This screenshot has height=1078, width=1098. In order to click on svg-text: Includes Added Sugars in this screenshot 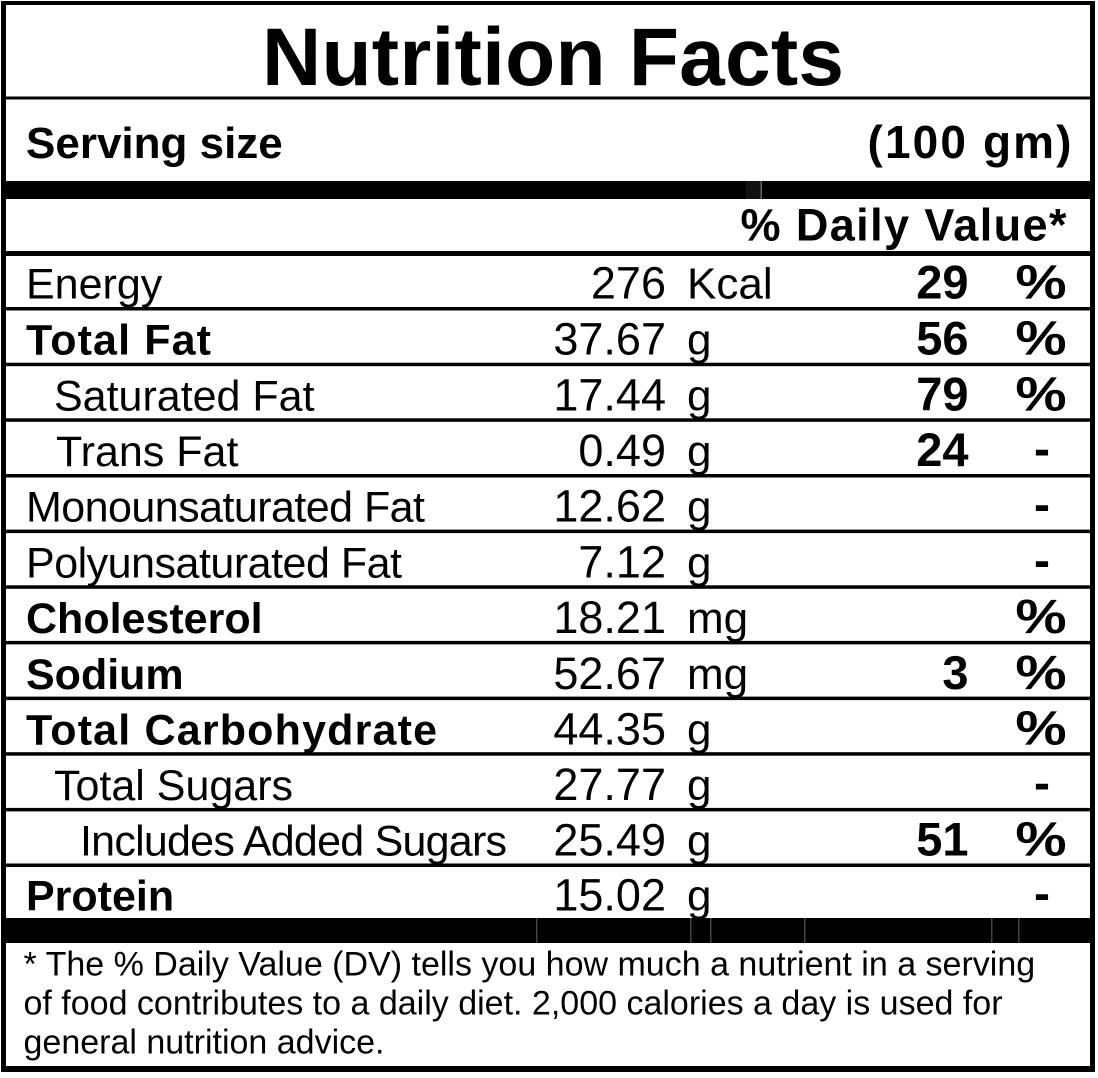, I will do `click(293, 842)`.